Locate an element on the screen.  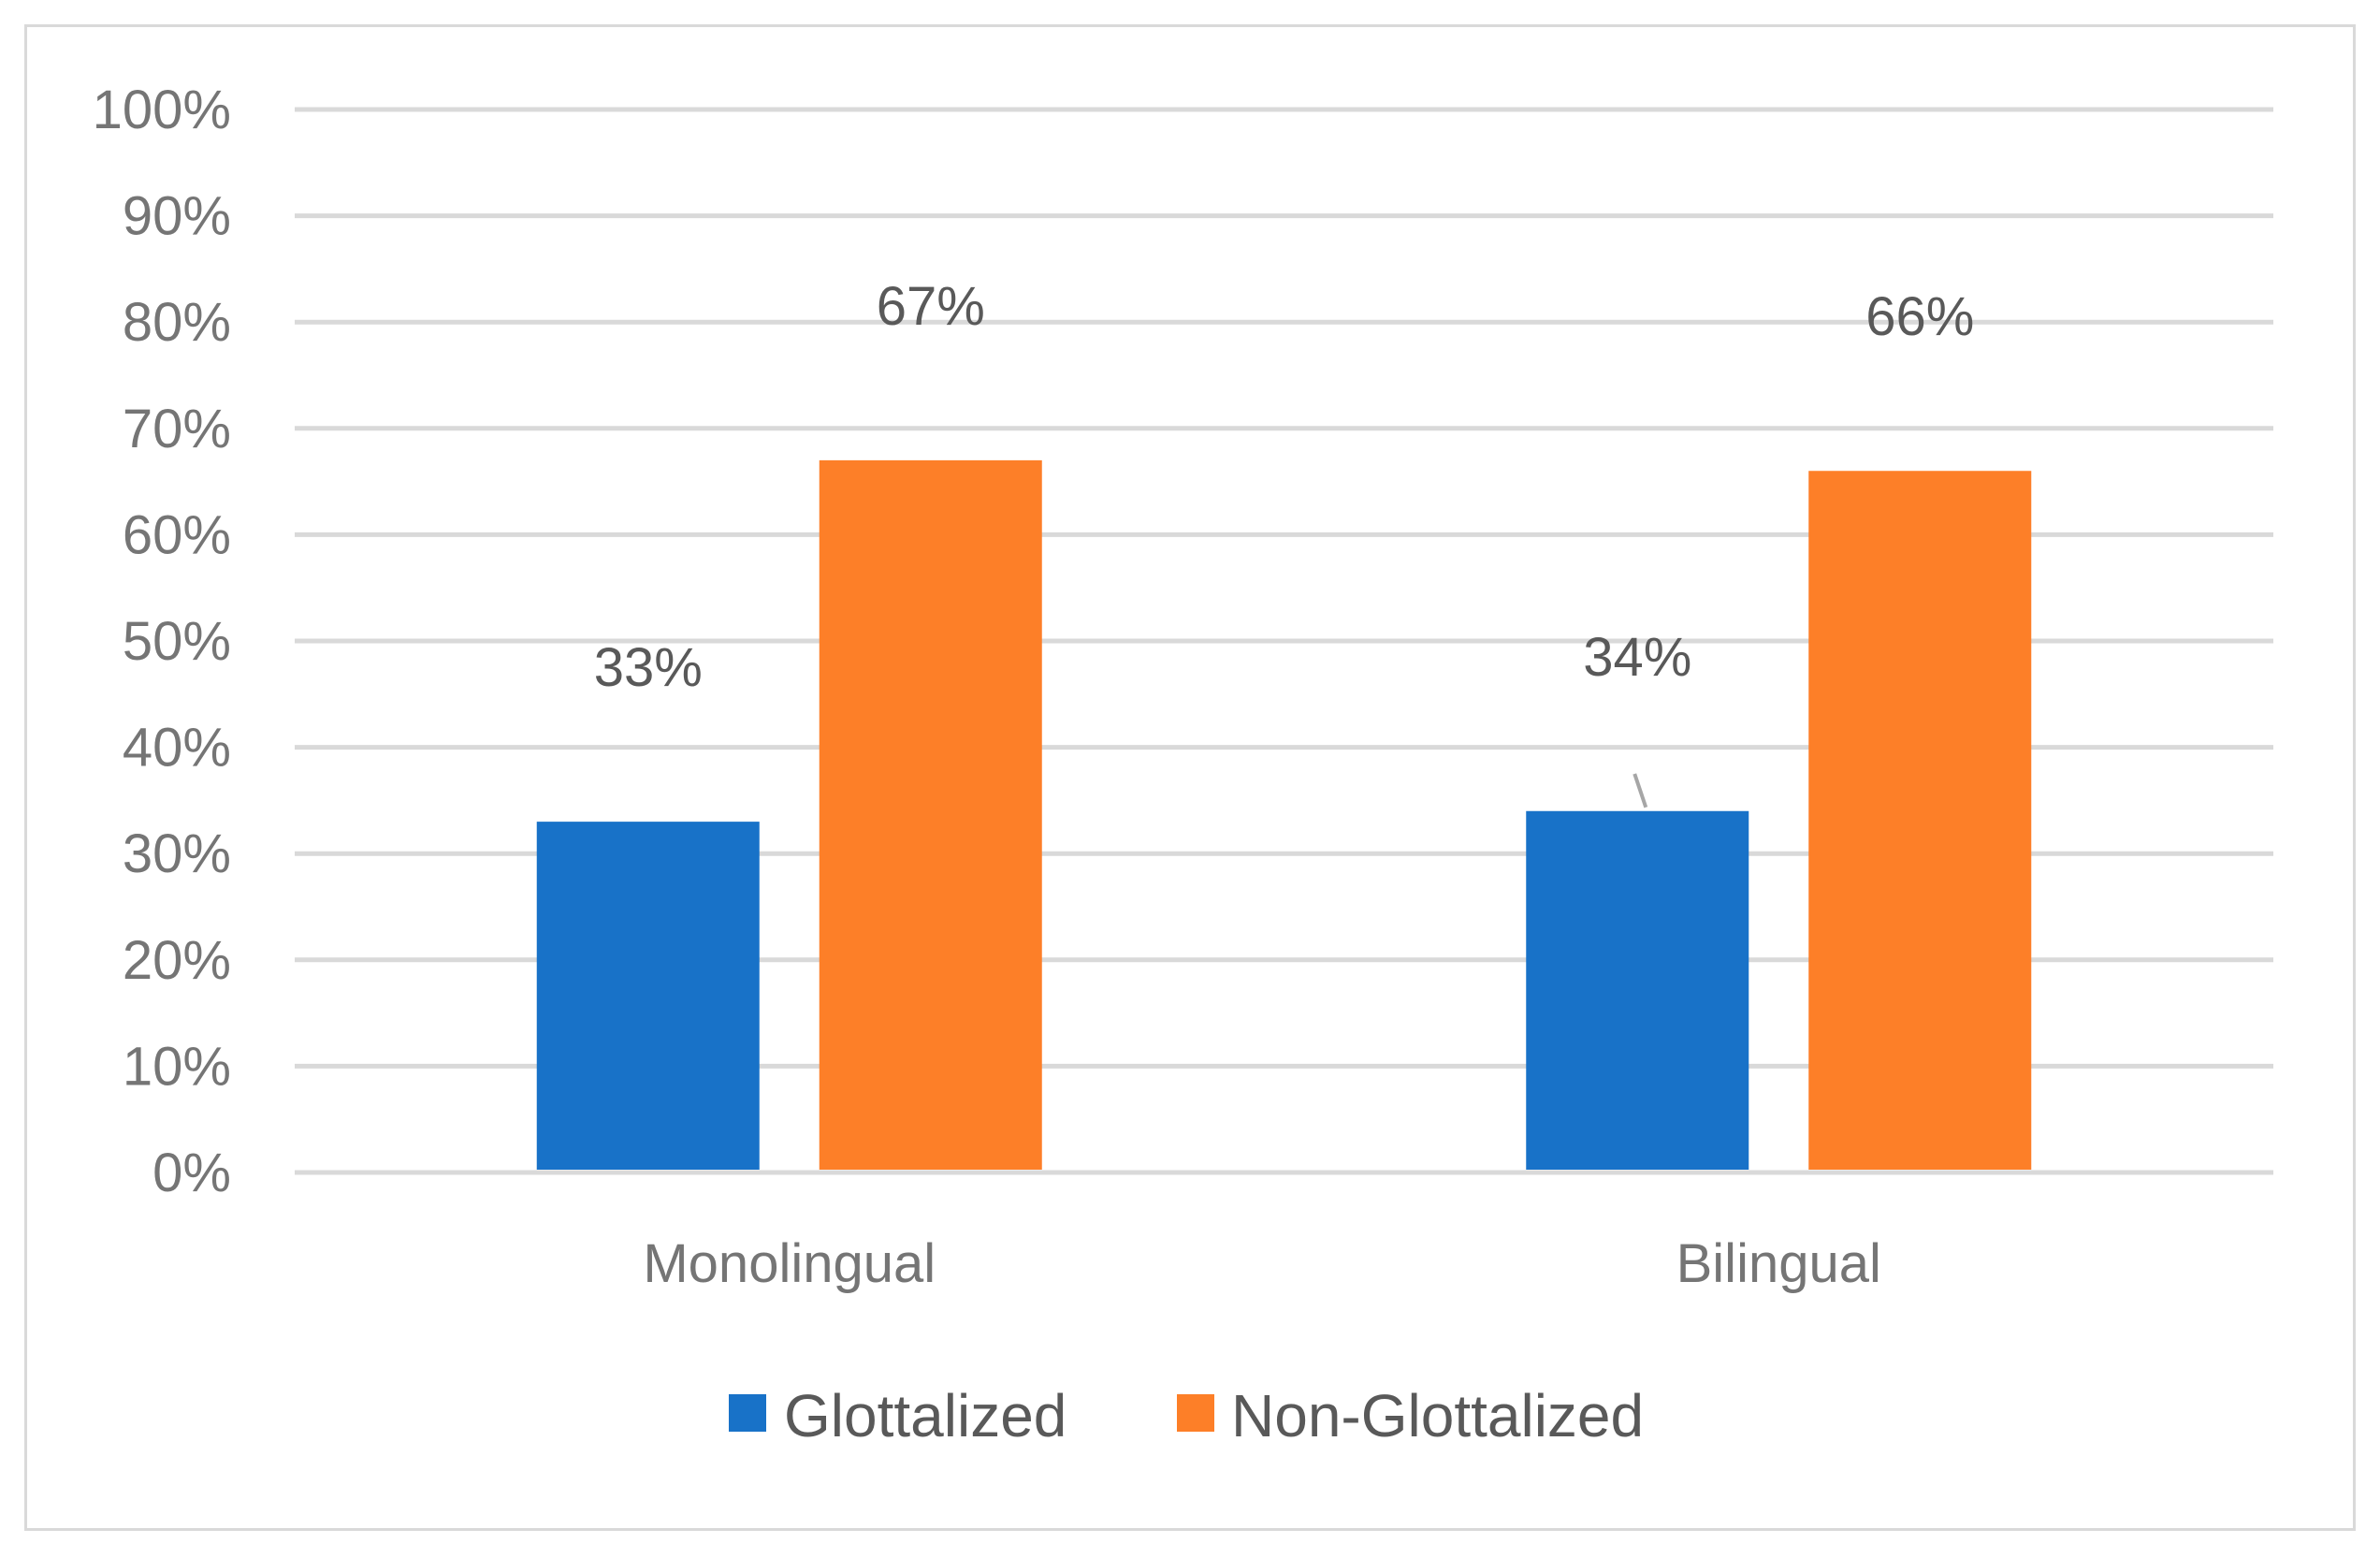
y-tick-label: 50% is located at coordinates (177, 642).